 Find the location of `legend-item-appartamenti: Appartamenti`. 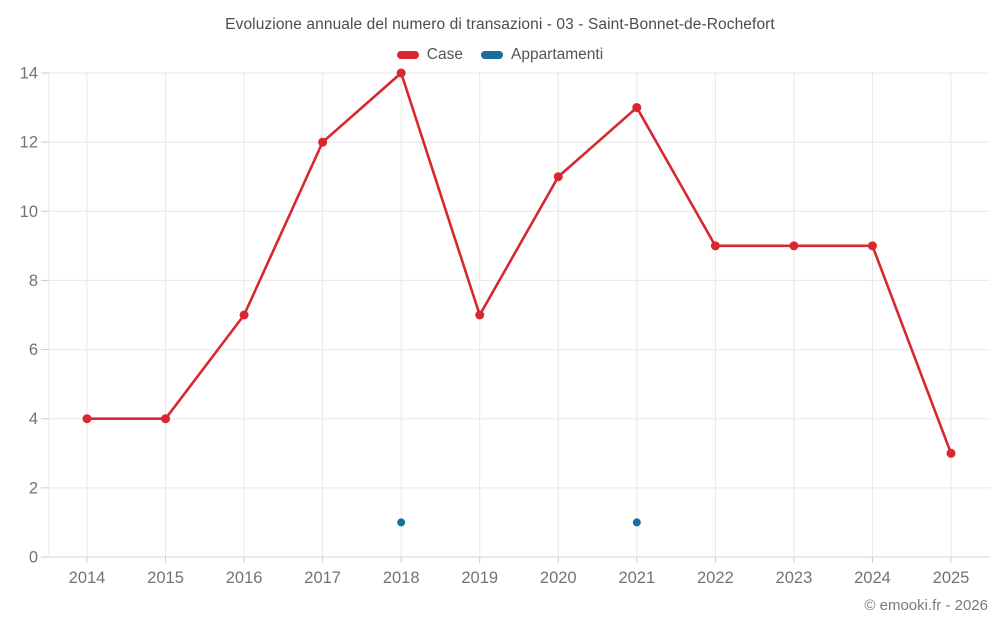

legend-item-appartamenti: Appartamenti is located at coordinates (542, 55).